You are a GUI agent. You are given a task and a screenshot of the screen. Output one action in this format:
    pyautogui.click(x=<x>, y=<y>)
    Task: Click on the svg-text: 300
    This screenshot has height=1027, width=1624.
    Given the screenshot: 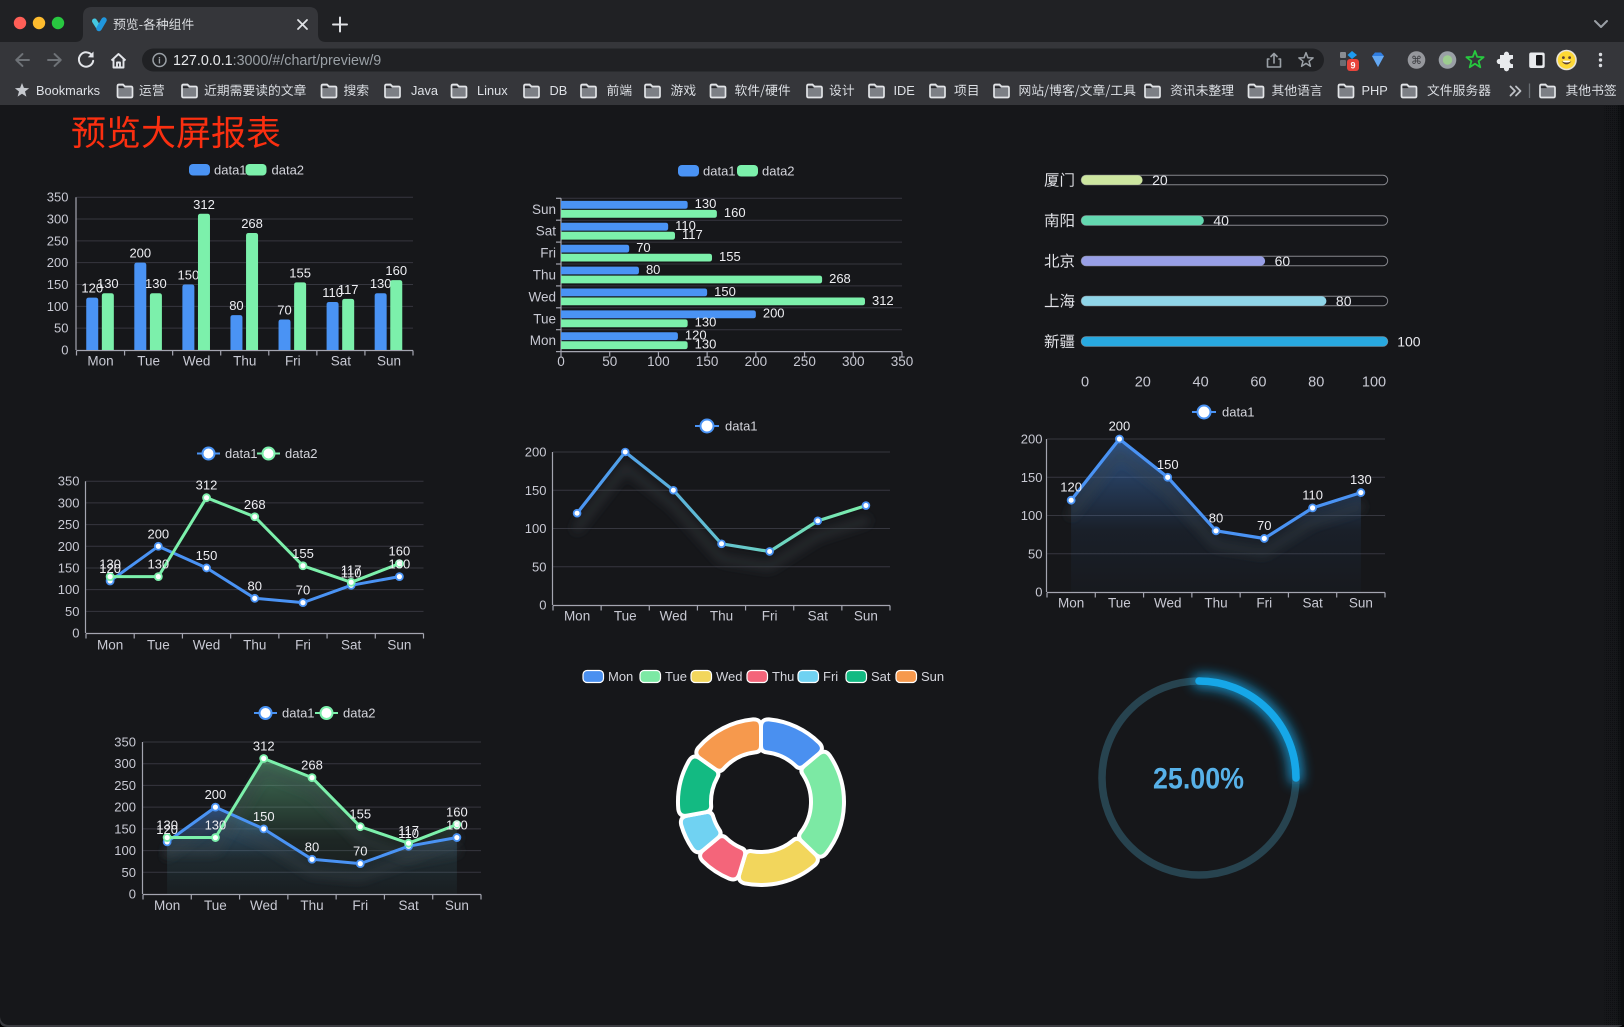 What is the action you would take?
    pyautogui.click(x=125, y=763)
    